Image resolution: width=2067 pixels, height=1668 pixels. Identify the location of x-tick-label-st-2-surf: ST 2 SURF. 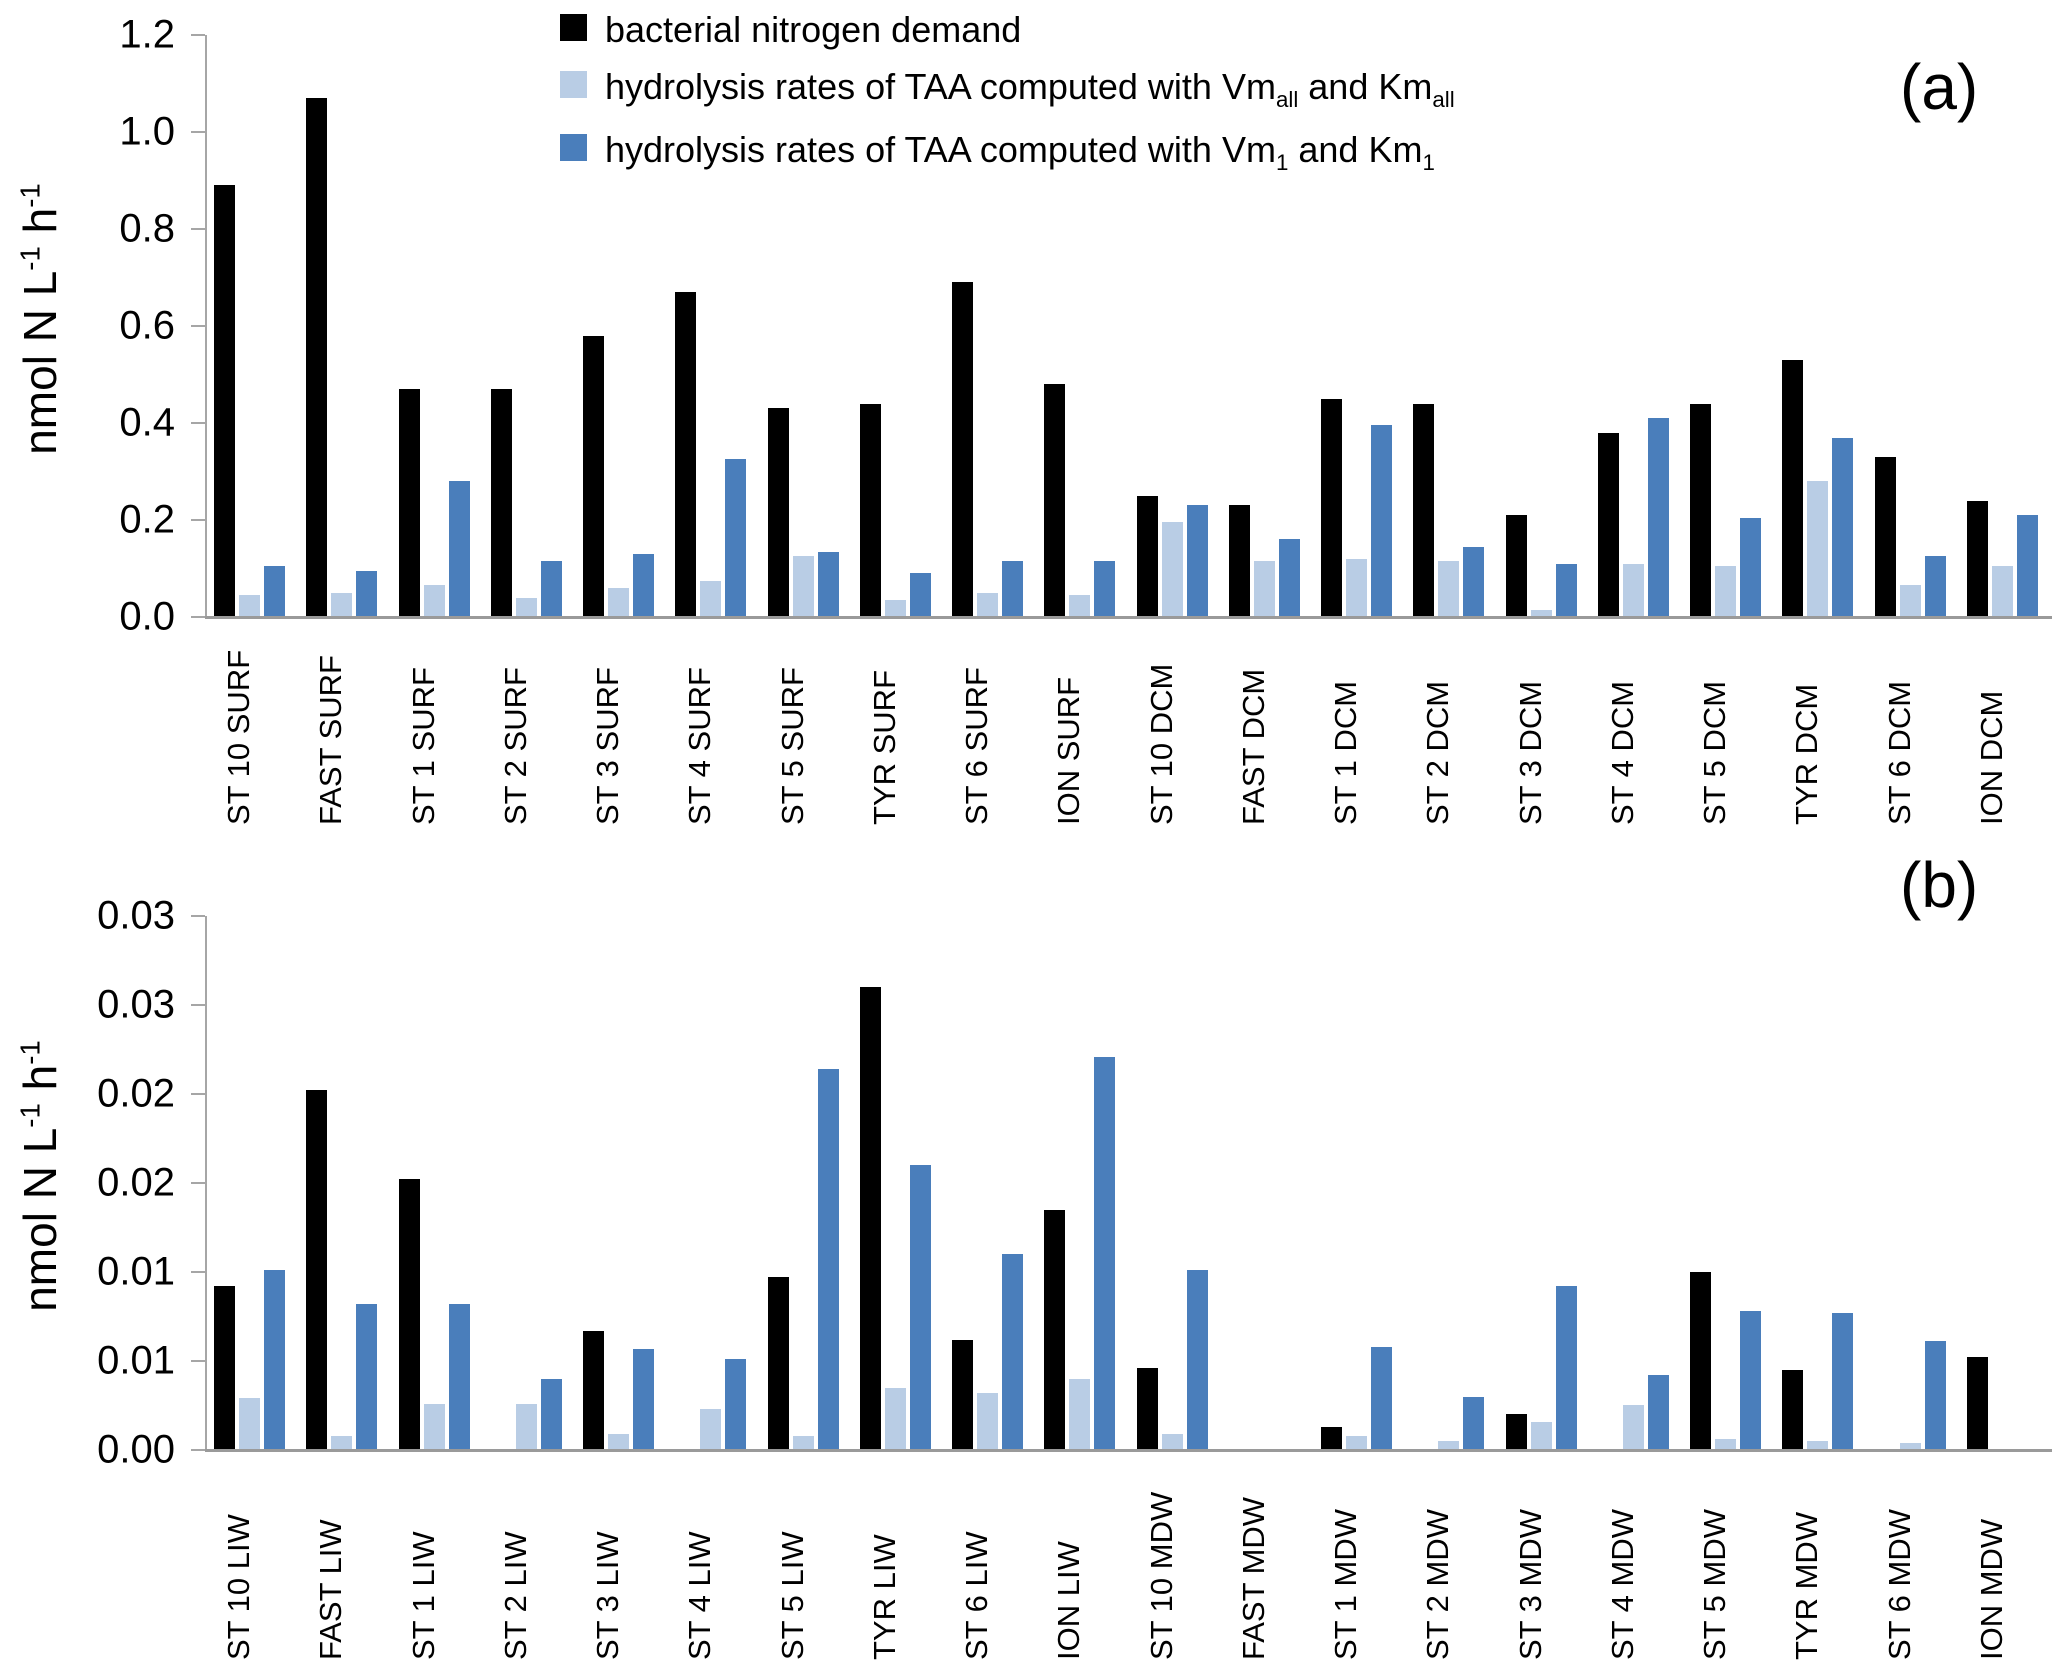
(515, 746).